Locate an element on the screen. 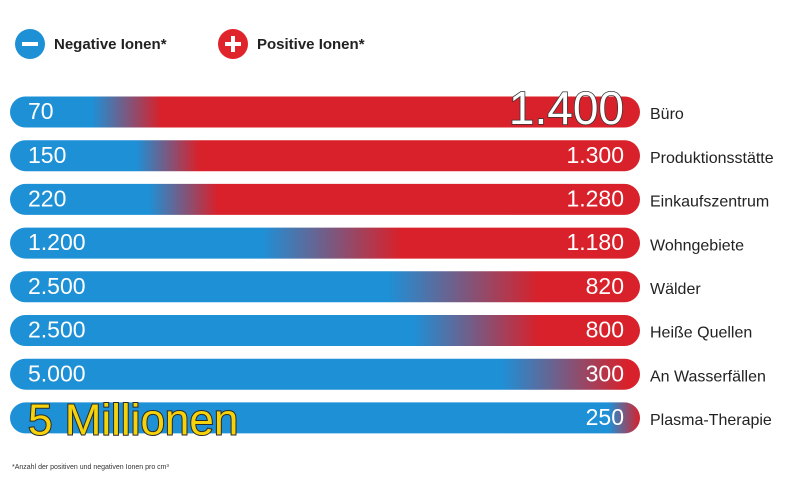  place-label: Plasma-Therapie is located at coordinates (711, 420).